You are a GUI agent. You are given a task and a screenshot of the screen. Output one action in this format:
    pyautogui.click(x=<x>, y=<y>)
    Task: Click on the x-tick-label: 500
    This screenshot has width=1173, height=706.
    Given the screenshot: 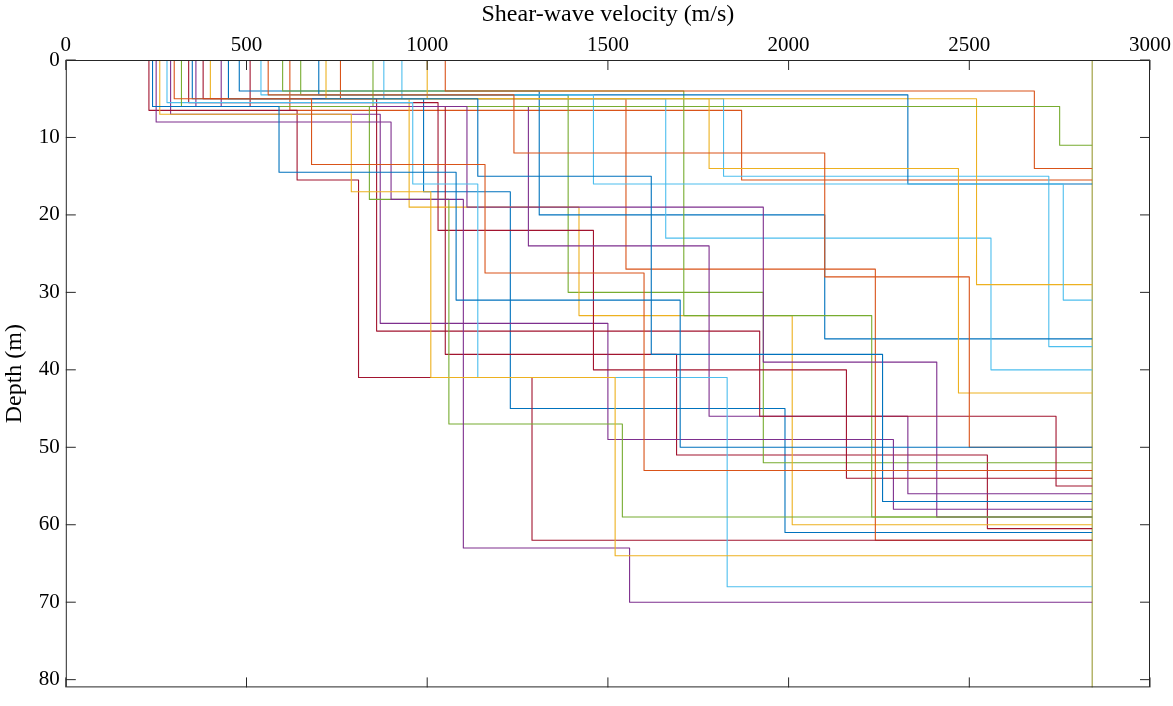 What is the action you would take?
    pyautogui.click(x=246, y=43)
    